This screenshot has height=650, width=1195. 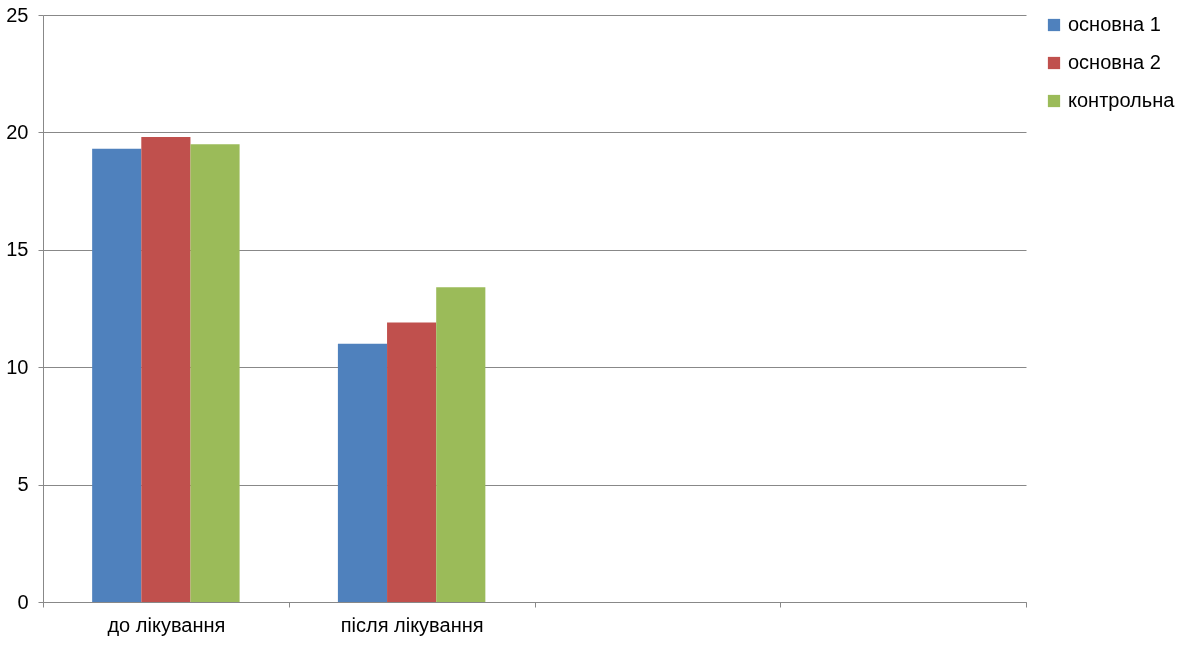 What do you see at coordinates (23, 601) in the screenshot?
I see `y-tick-label: 0` at bounding box center [23, 601].